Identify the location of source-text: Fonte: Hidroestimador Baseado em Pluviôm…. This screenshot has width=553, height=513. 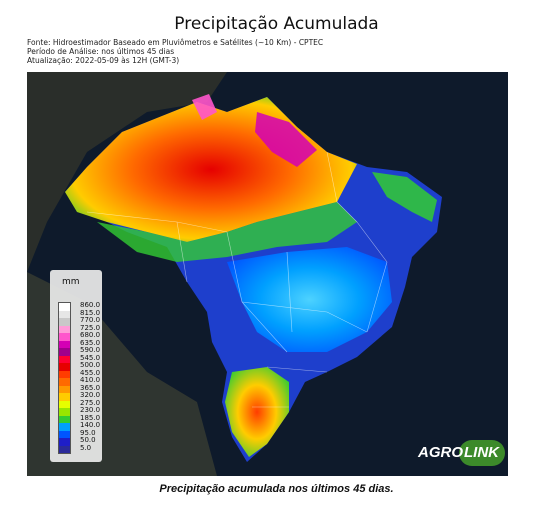
(175, 42).